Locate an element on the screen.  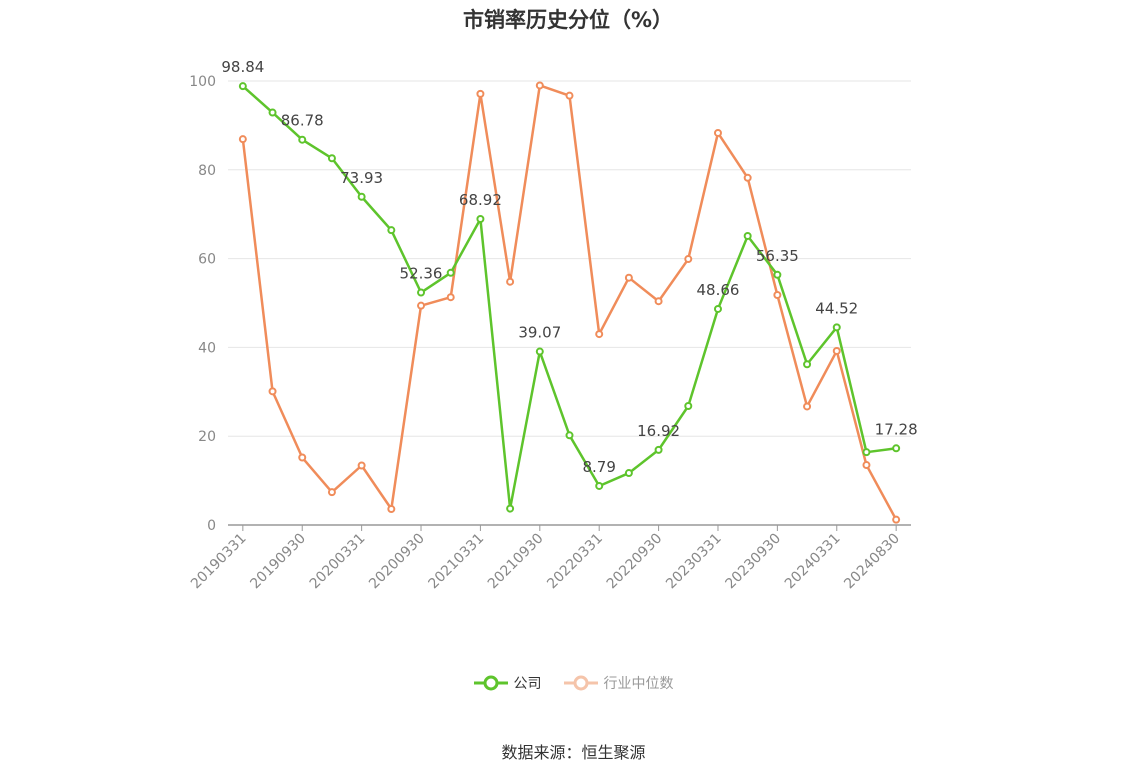
y-tick-label: 20 is located at coordinates (207, 437).